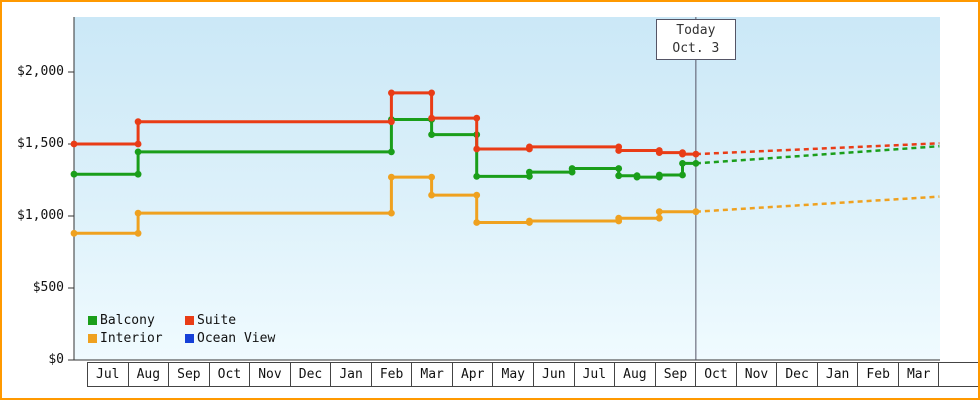 This screenshot has width=980, height=400. Describe the element at coordinates (189, 338) in the screenshot. I see `legend-swatch-ocean-view` at that location.